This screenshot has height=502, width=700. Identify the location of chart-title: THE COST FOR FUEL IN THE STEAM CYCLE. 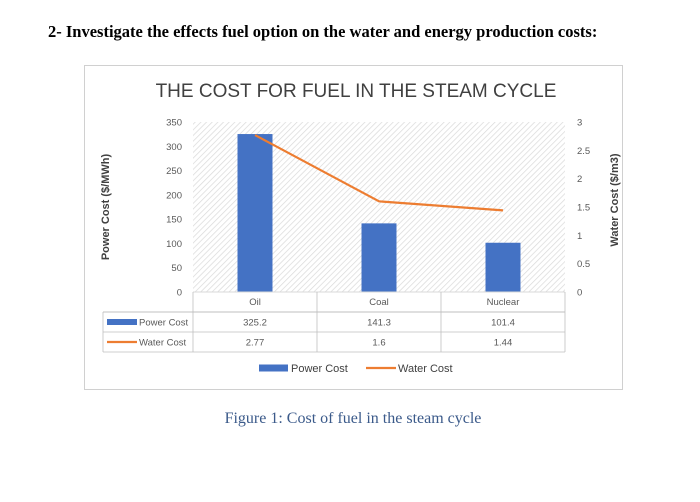
(356, 91).